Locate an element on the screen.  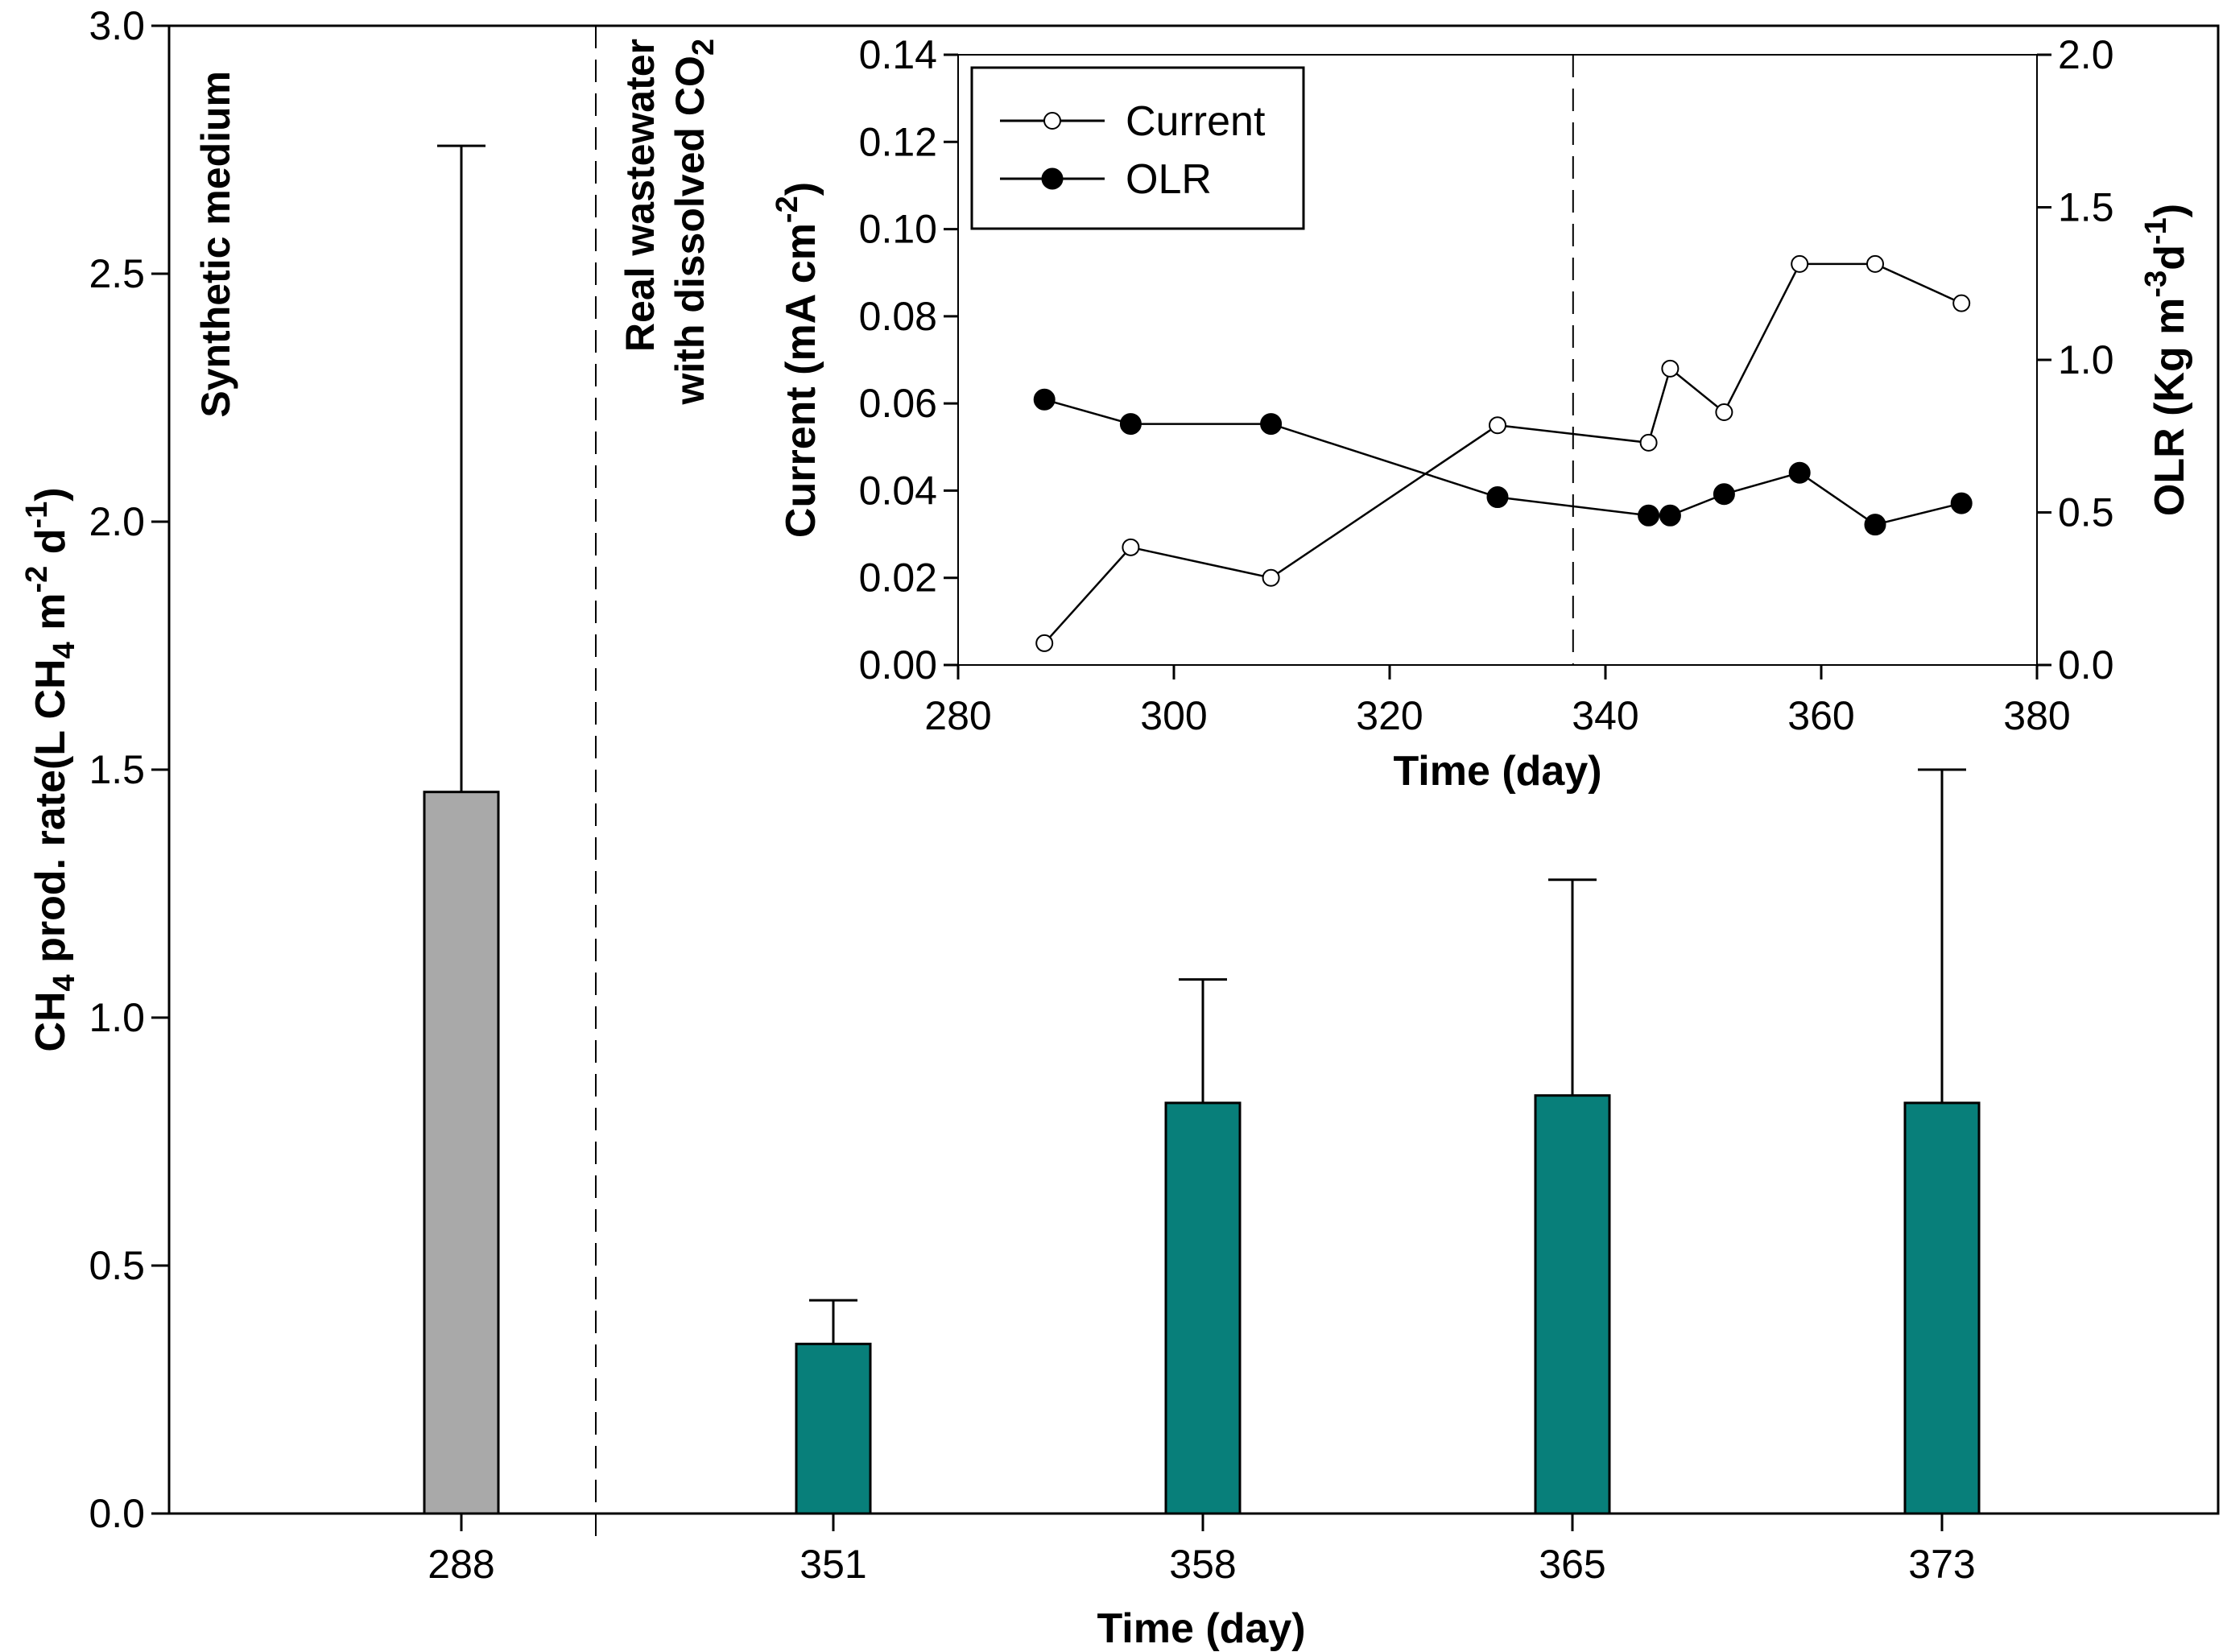
annotation-synthetic-medium: Synthetic medium is located at coordinates (216, 244).